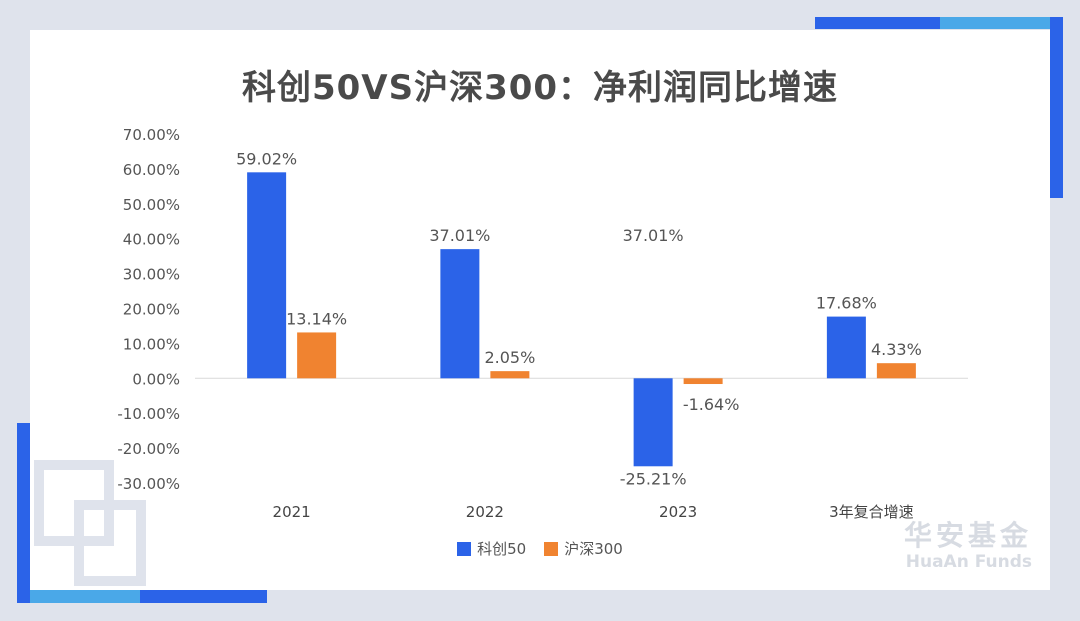 The height and width of the screenshot is (621, 1080). I want to click on x-tick-label: 2021, so click(292, 512).